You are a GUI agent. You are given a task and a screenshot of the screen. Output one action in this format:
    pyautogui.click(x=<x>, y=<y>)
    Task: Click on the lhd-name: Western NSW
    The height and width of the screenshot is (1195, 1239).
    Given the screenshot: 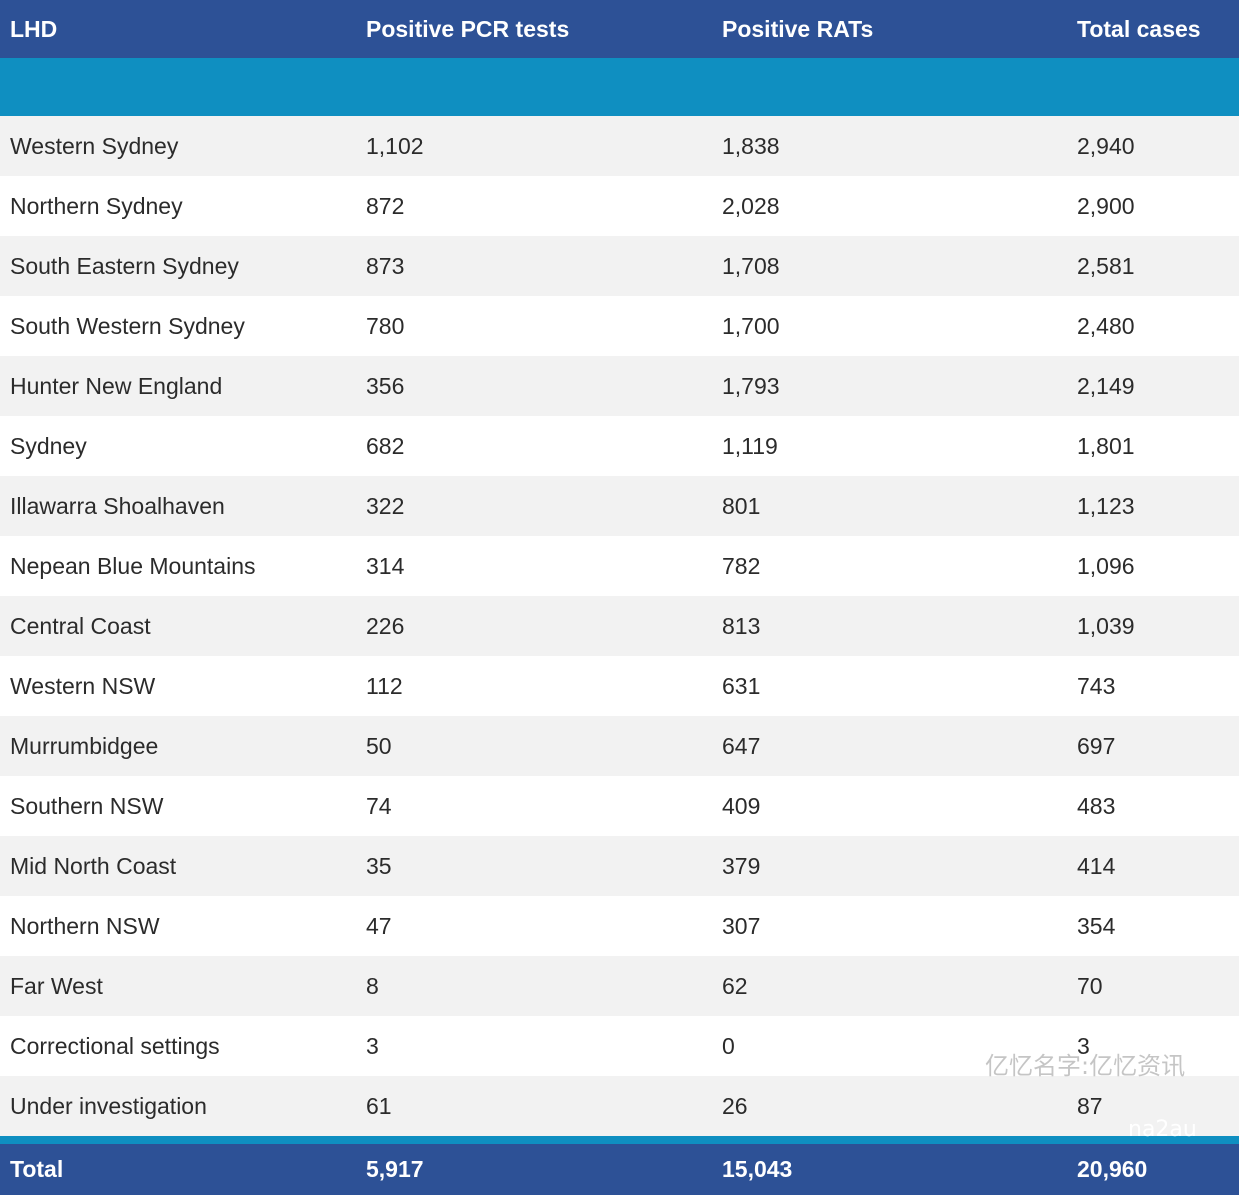 What is the action you would take?
    pyautogui.click(x=83, y=685)
    